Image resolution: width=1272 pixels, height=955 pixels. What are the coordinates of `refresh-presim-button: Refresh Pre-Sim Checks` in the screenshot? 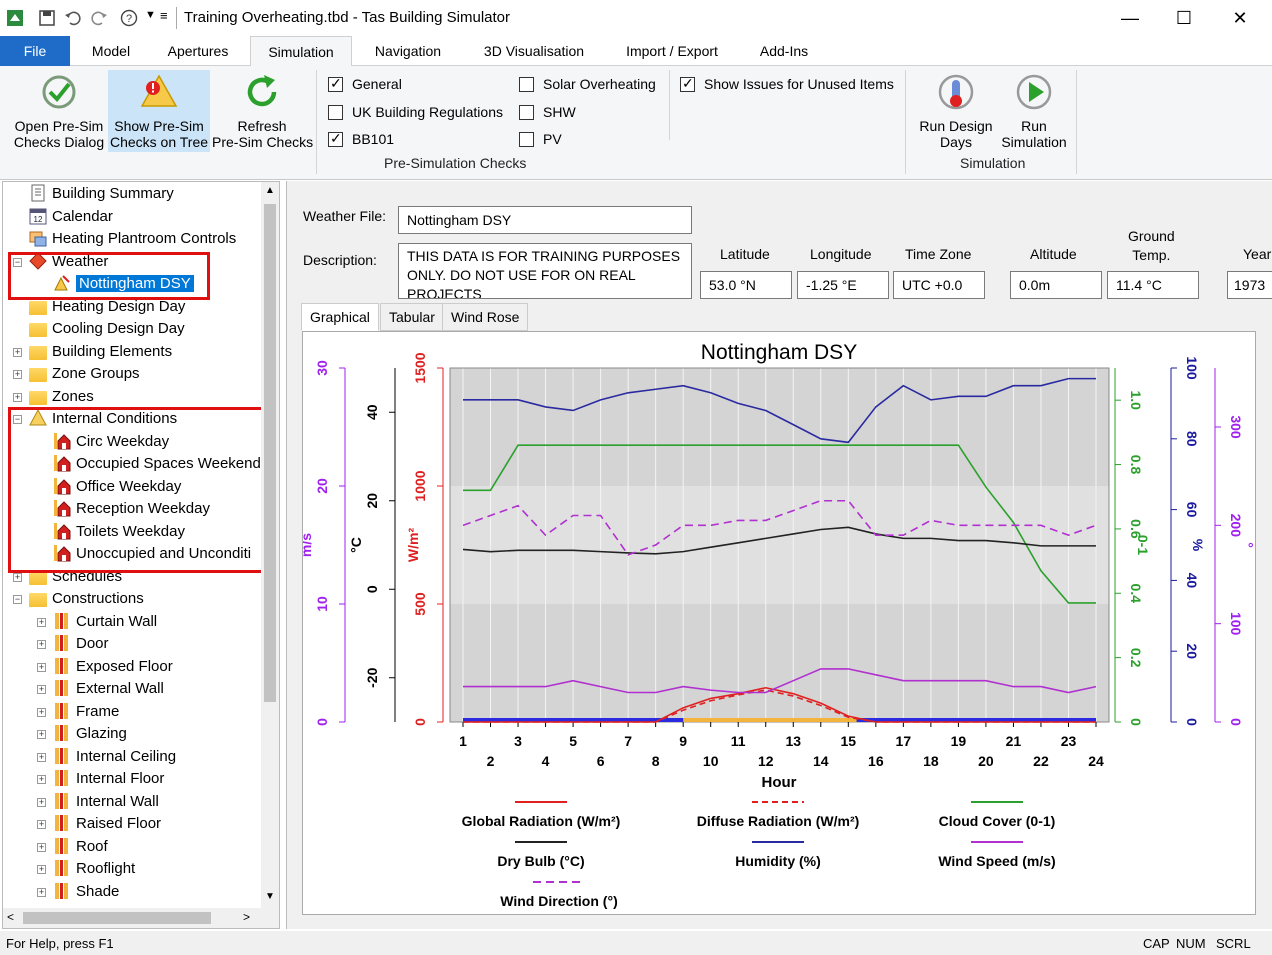 It's located at (262, 111).